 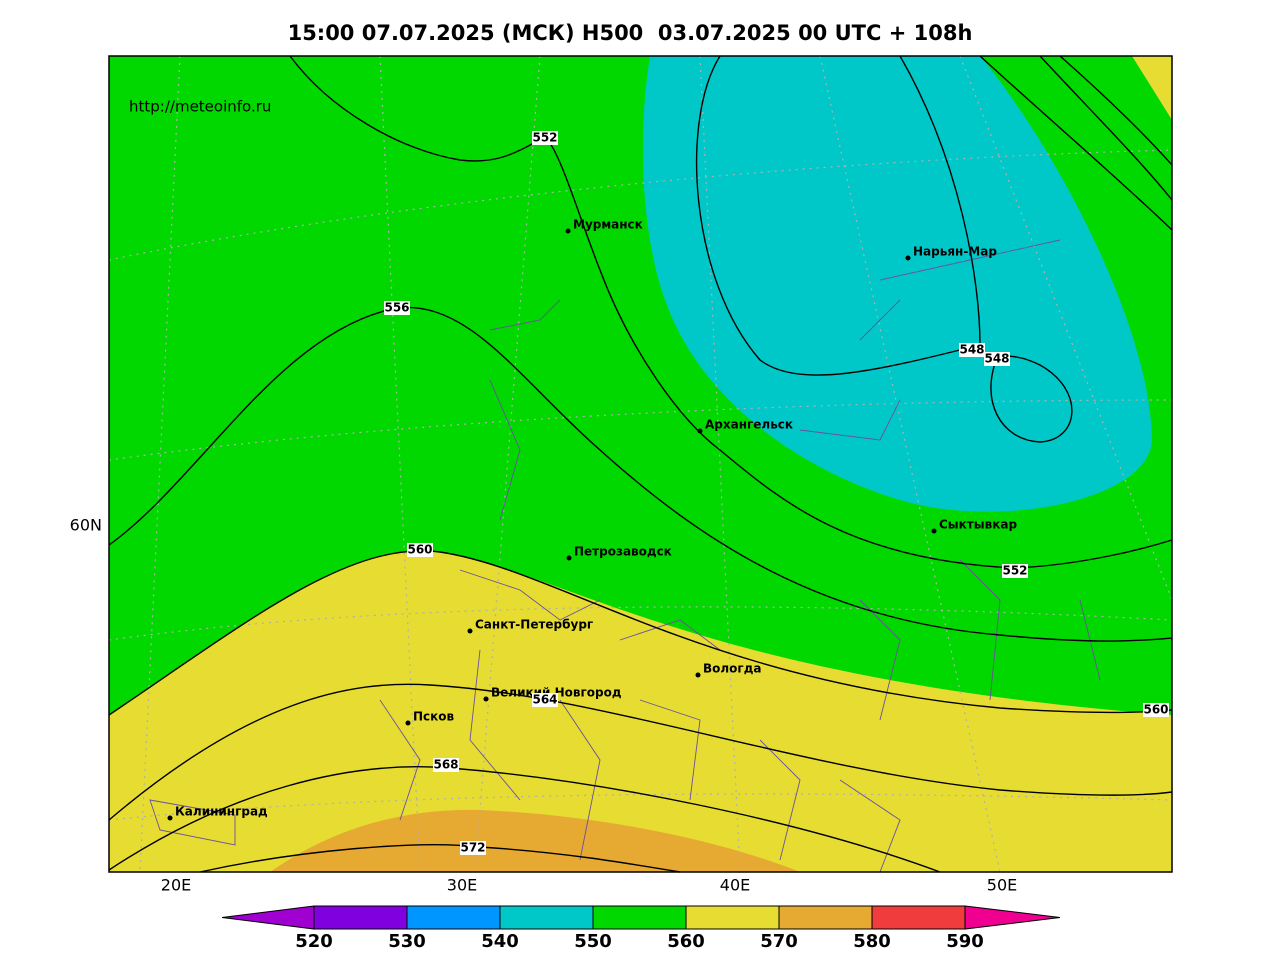 I want to click on longitude-label: 30E, so click(x=462, y=885).